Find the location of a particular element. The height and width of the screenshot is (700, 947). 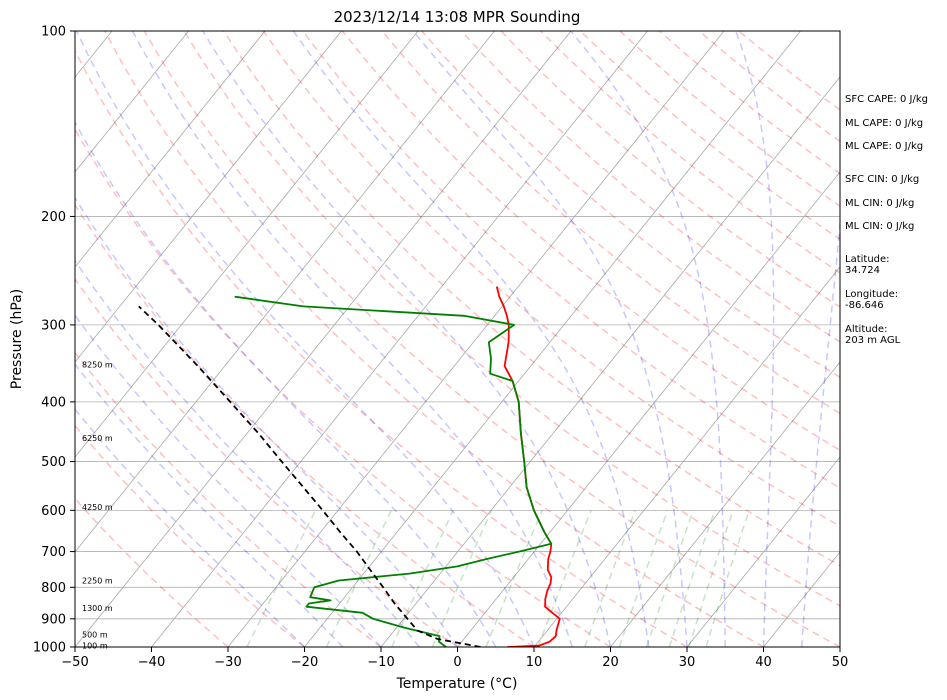

x-tick-label: 0 is located at coordinates (457, 662).